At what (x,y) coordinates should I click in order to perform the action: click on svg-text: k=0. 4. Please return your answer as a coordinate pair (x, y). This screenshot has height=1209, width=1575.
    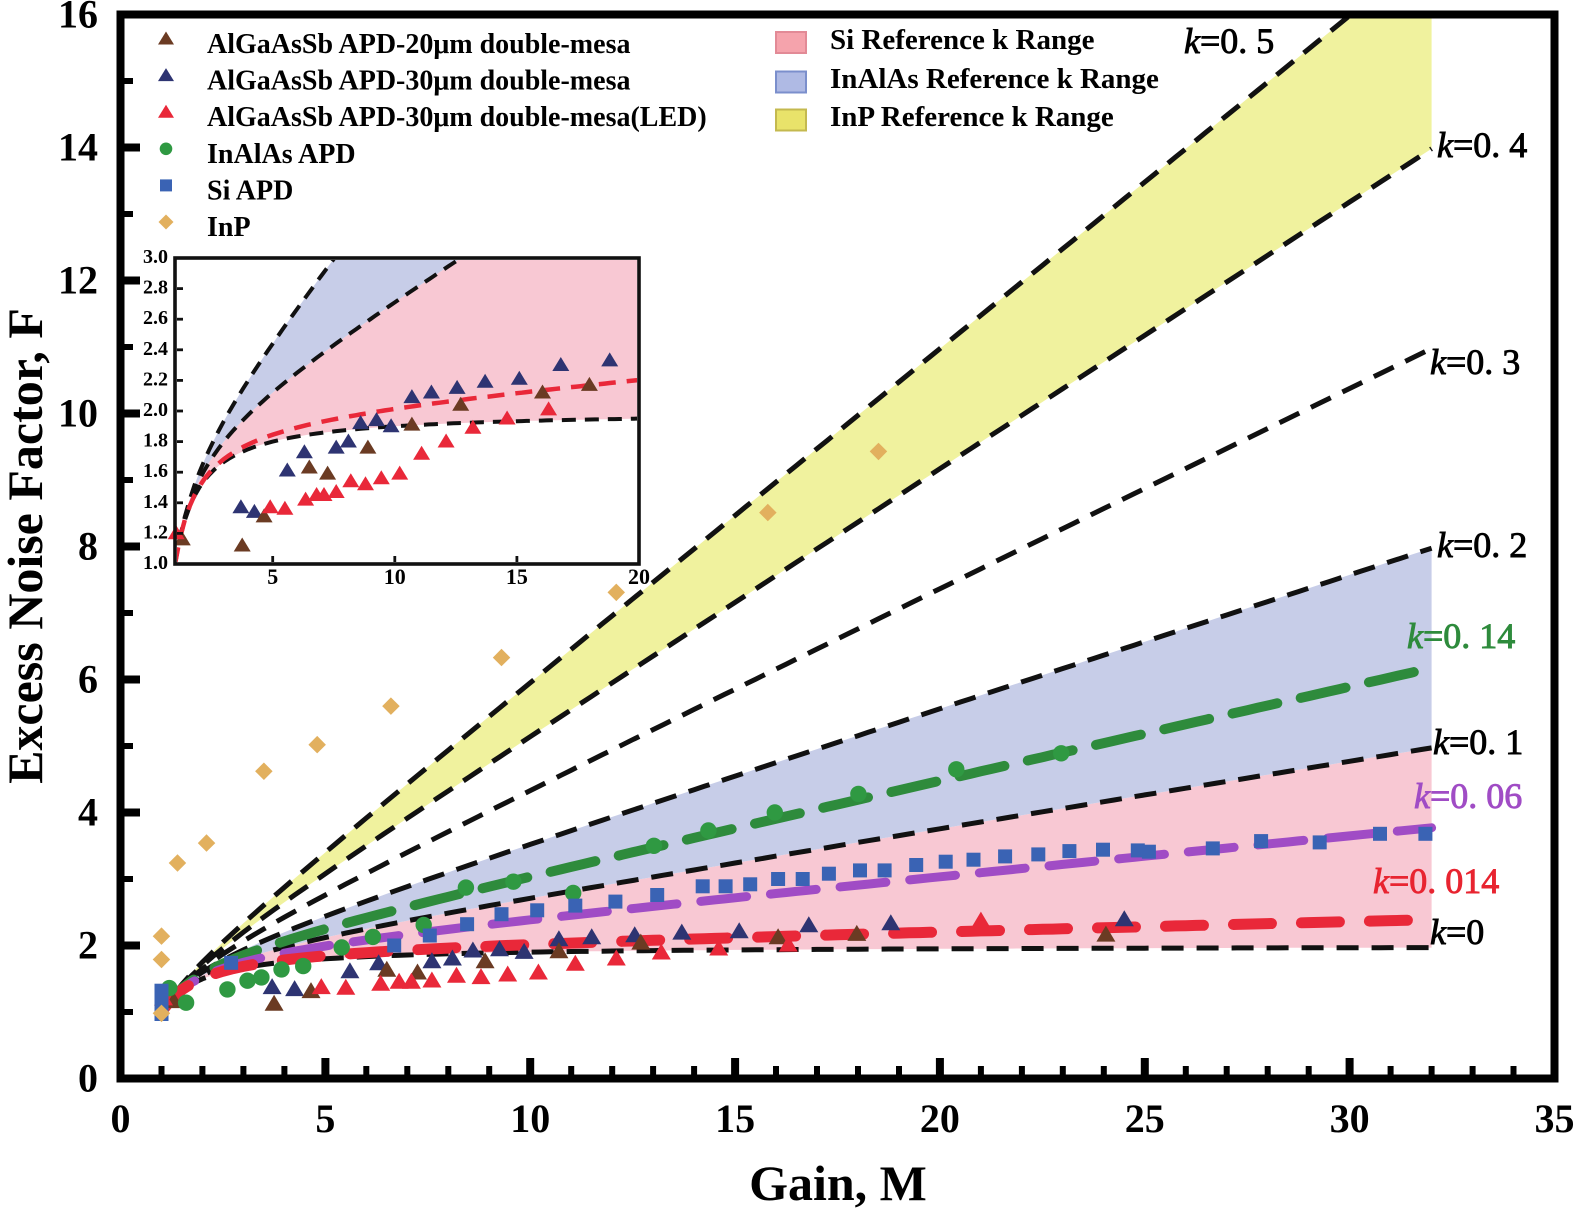
    Looking at the image, I should click on (1482, 145).